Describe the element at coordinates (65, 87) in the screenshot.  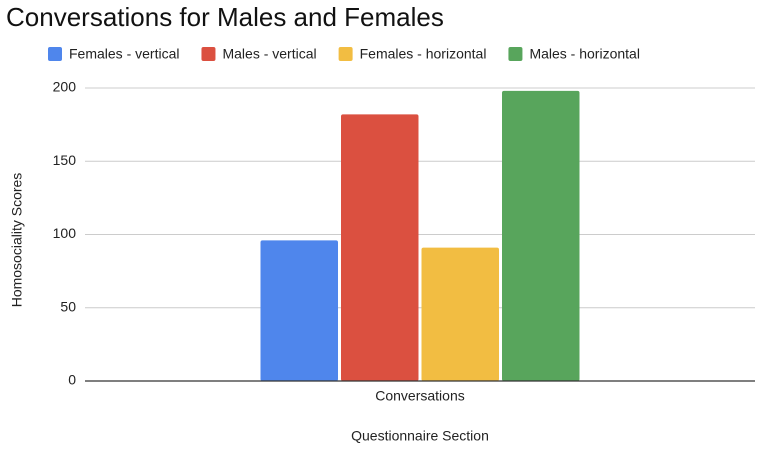
I see `y-tick-label: 200` at that location.